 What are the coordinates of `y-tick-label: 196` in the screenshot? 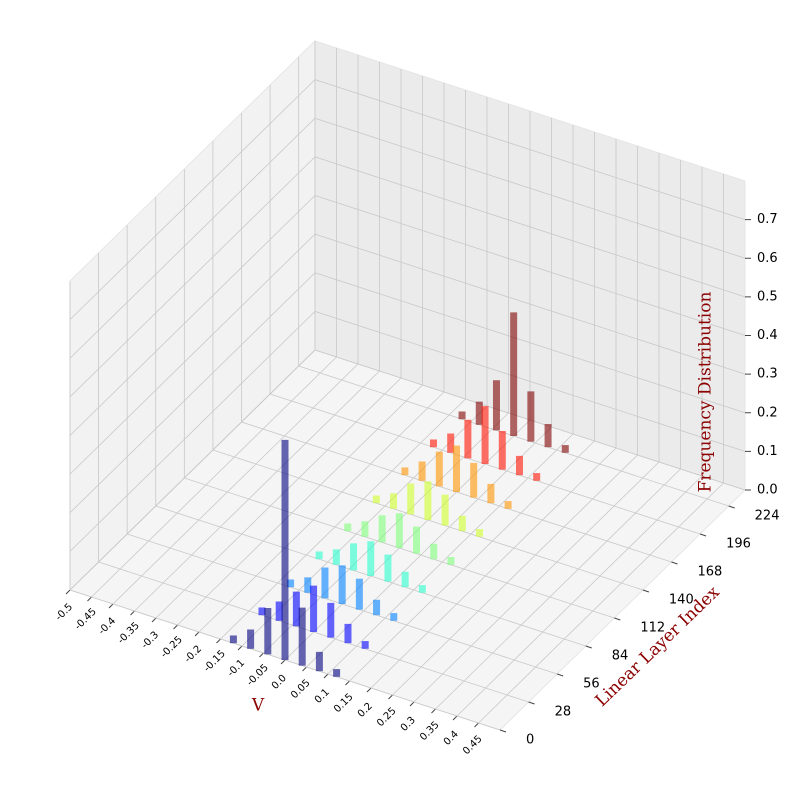 It's located at (738, 544).